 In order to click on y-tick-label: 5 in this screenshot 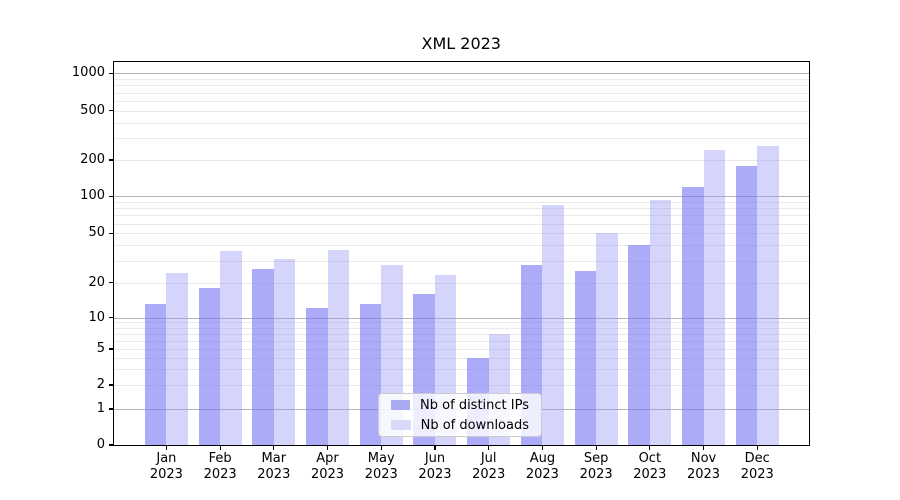, I will do `click(100, 348)`.